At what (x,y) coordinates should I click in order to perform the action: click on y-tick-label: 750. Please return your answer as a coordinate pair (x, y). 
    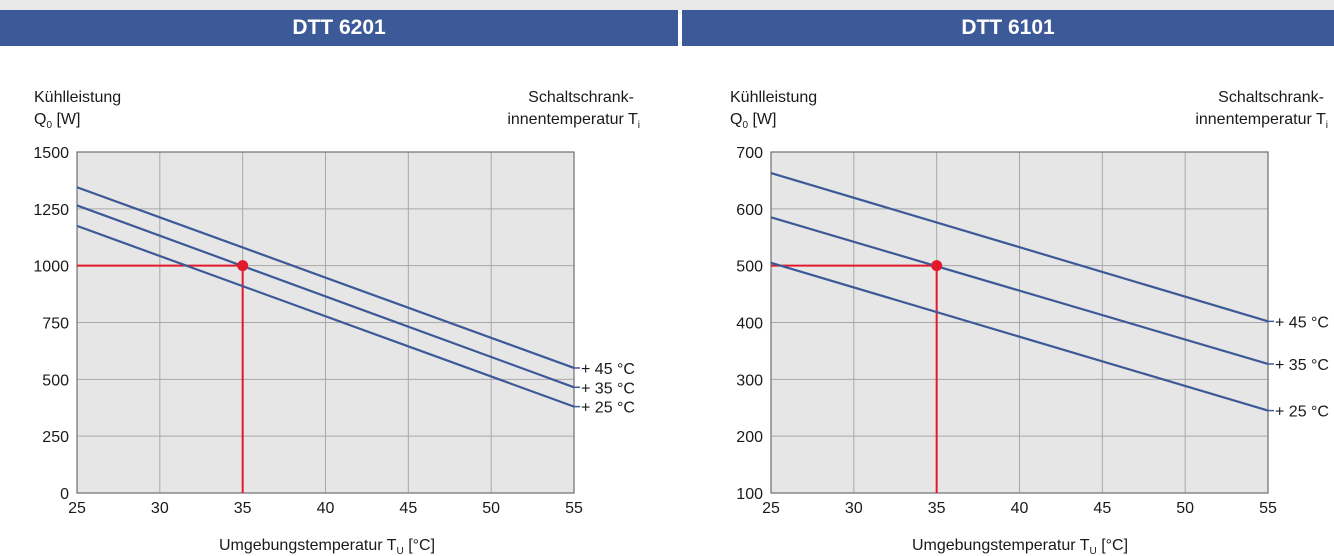
    Looking at the image, I should click on (55, 324).